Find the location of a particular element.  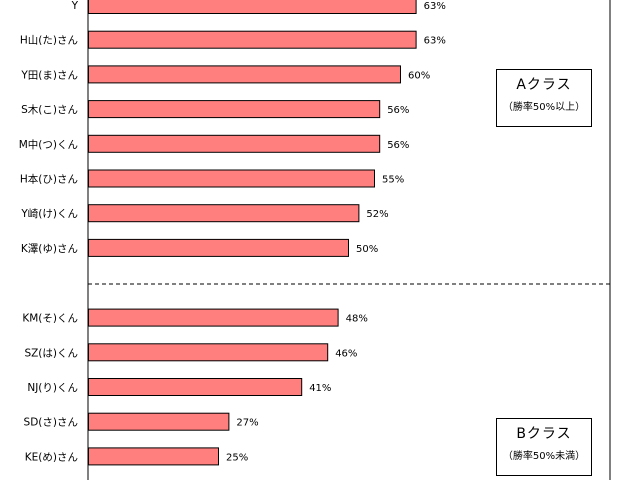

class-b-subtitle: （勝率50%未満） is located at coordinates (544, 456).